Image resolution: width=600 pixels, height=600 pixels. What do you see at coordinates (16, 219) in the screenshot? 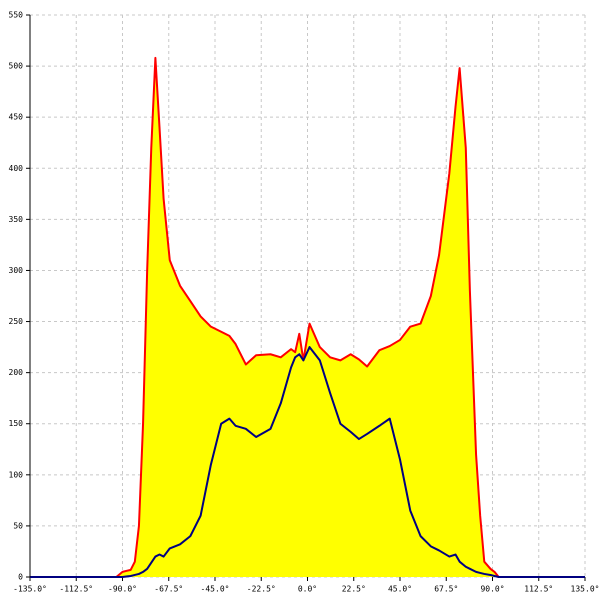
I see `y-tick-label: 350` at bounding box center [16, 219].